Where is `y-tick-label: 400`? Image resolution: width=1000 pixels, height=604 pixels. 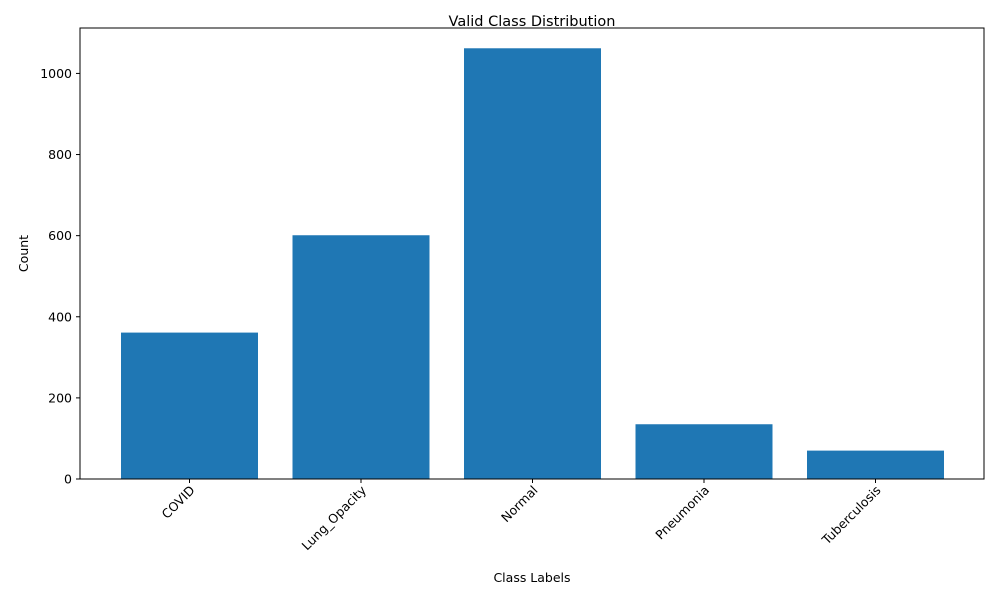
y-tick-label: 400 is located at coordinates (60, 316).